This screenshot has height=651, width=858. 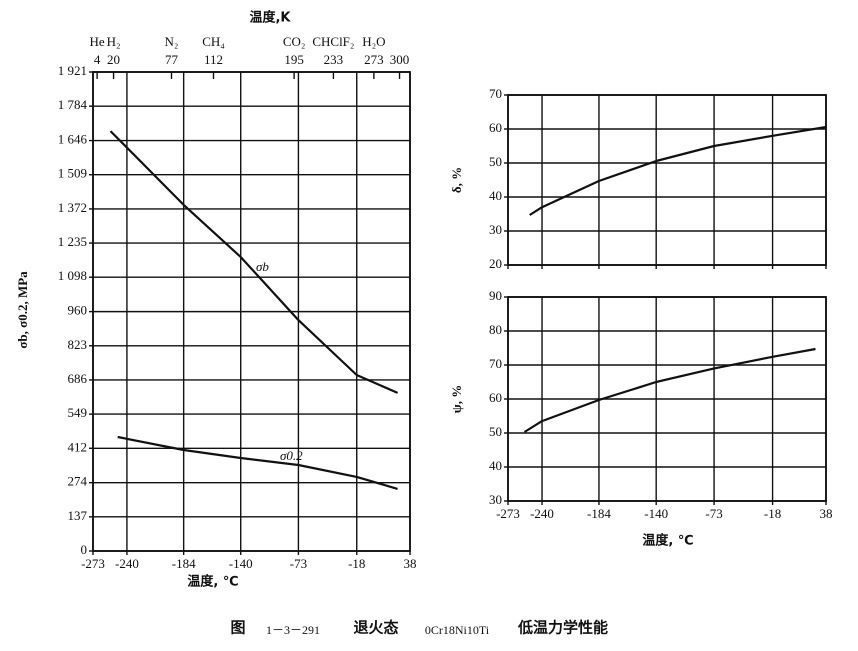 I want to click on top-tick-label: 195, so click(x=294, y=59).